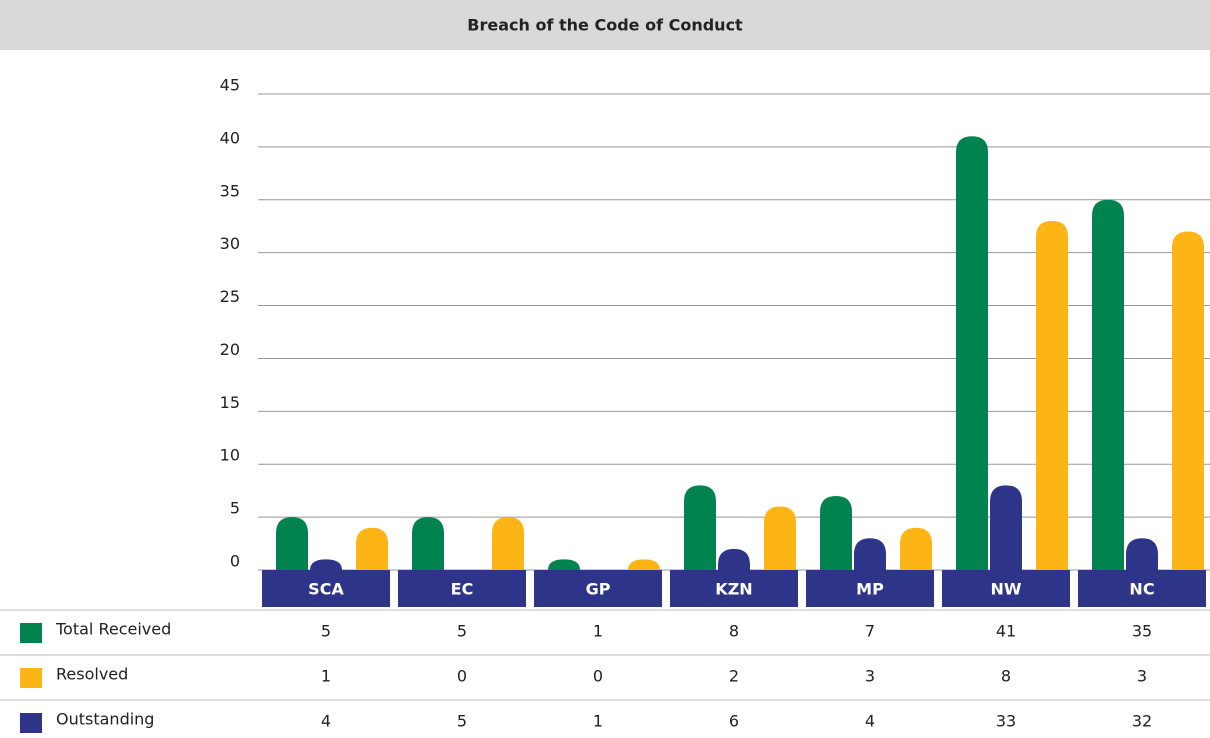 Image resolution: width=1210 pixels, height=738 pixels. What do you see at coordinates (734, 676) in the screenshot?
I see `table-value: 2` at bounding box center [734, 676].